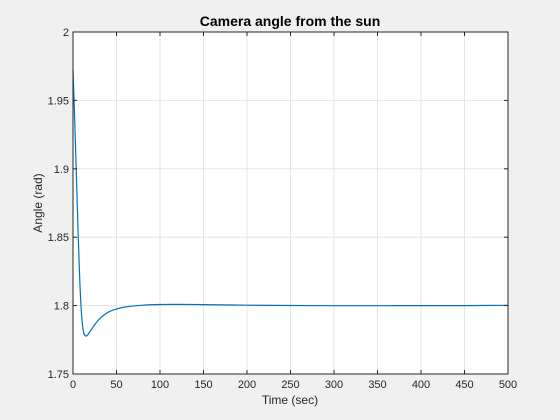  I want to click on chart-title: Camera angle from the sun, so click(290, 21).